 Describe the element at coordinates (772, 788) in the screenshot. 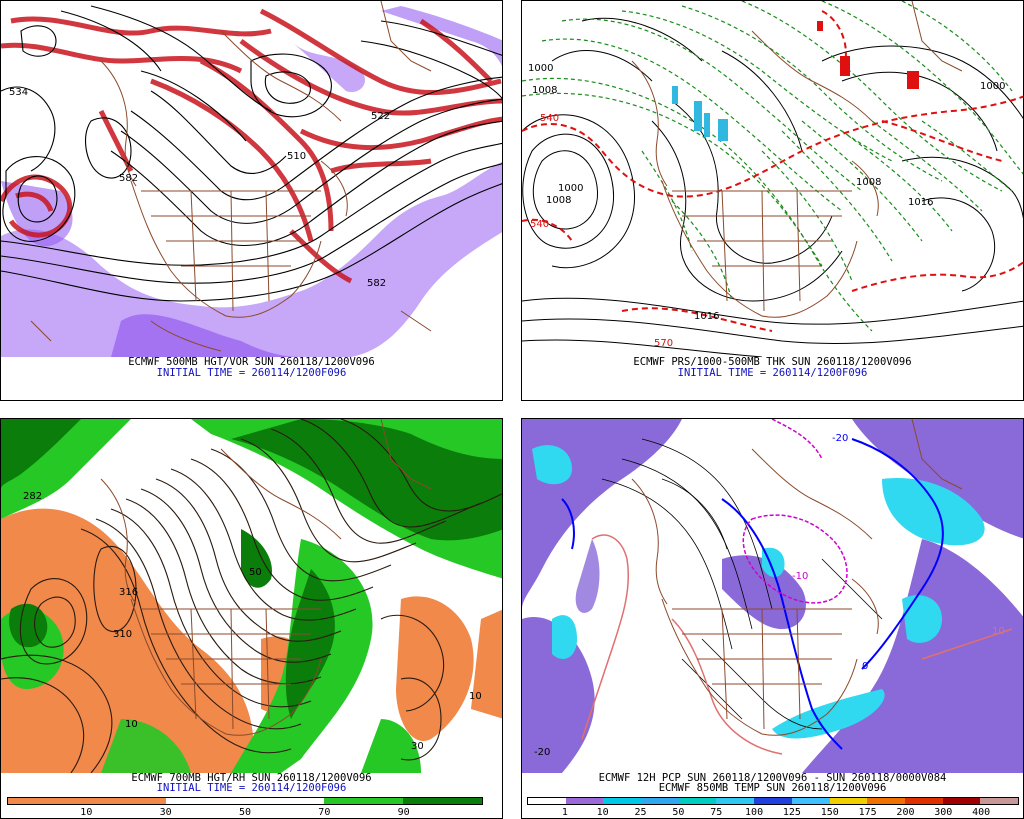

I see `caption-subtitle: ECMWF 850MB TEMP SUN 260118/1200V096` at that location.